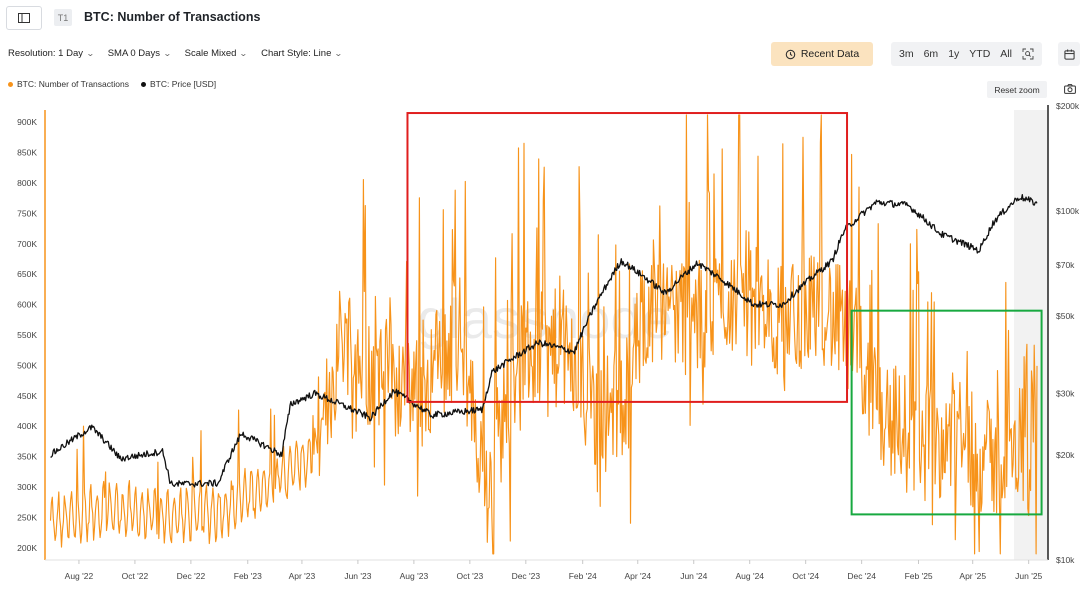 The height and width of the screenshot is (608, 1080). What do you see at coordinates (1065, 560) in the screenshot?
I see `y-right-tick-label: $10k` at bounding box center [1065, 560].